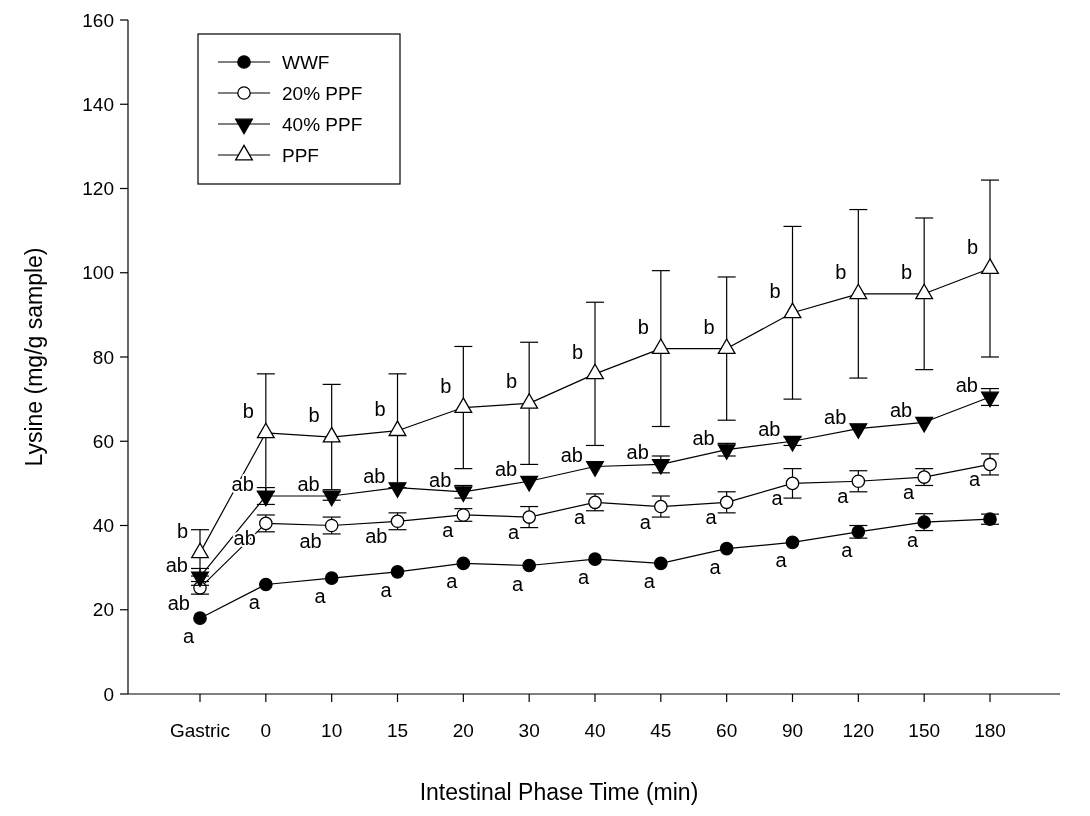 The height and width of the screenshot is (816, 1090). What do you see at coordinates (306, 62) in the screenshot?
I see `legend-label: WWF` at bounding box center [306, 62].